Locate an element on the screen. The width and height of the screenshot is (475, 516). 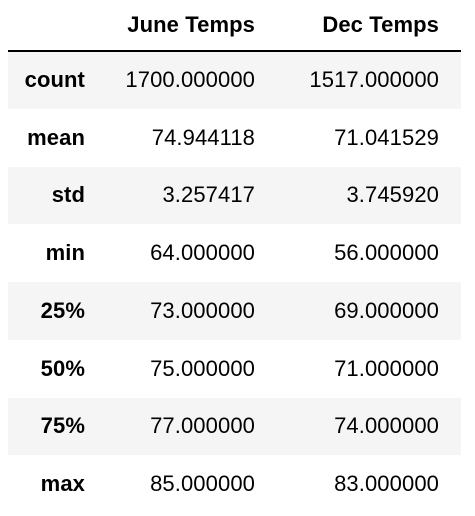
table-row: std 3.257417 3.745920 is located at coordinates (234, 195).